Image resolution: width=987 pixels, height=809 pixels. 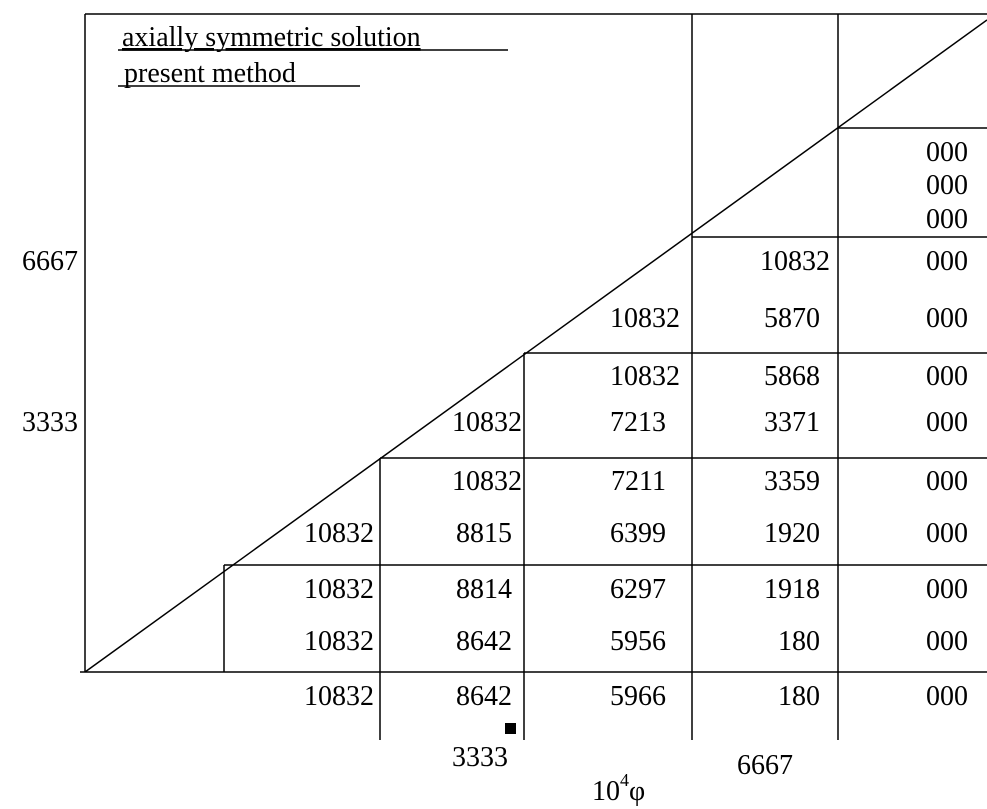 What do you see at coordinates (638, 641) in the screenshot?
I see `cell-r17c3: 5956` at bounding box center [638, 641].